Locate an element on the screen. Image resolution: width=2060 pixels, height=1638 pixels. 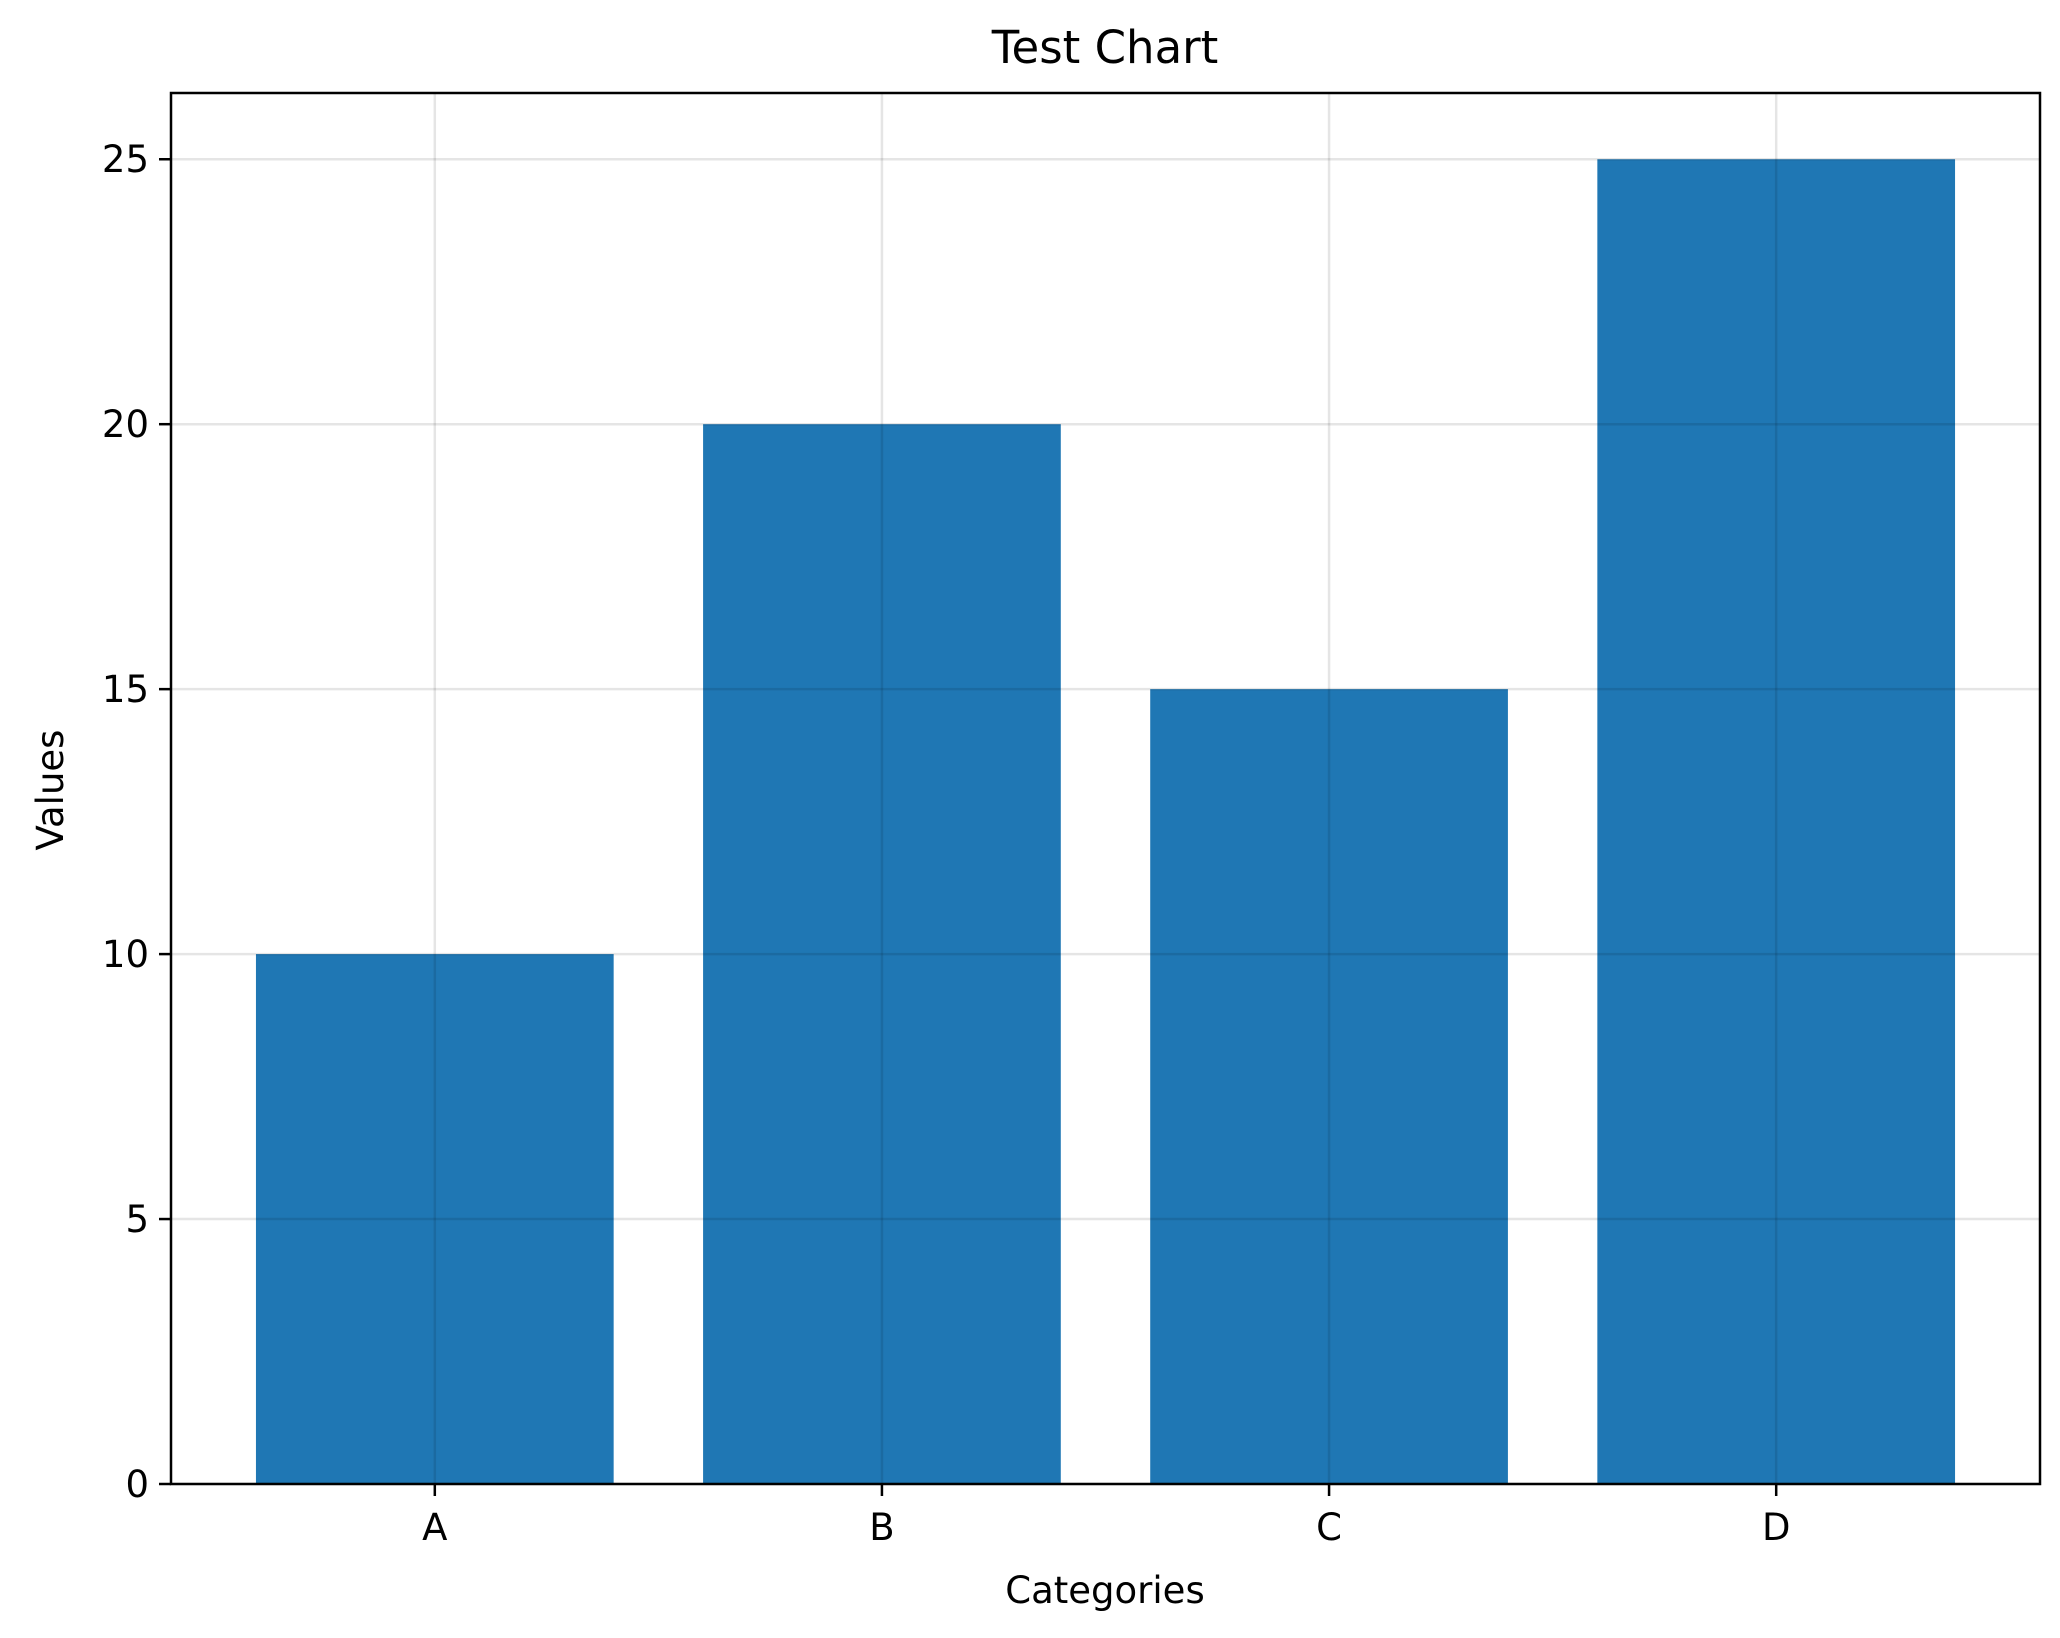
bar-c is located at coordinates (1329, 1086).